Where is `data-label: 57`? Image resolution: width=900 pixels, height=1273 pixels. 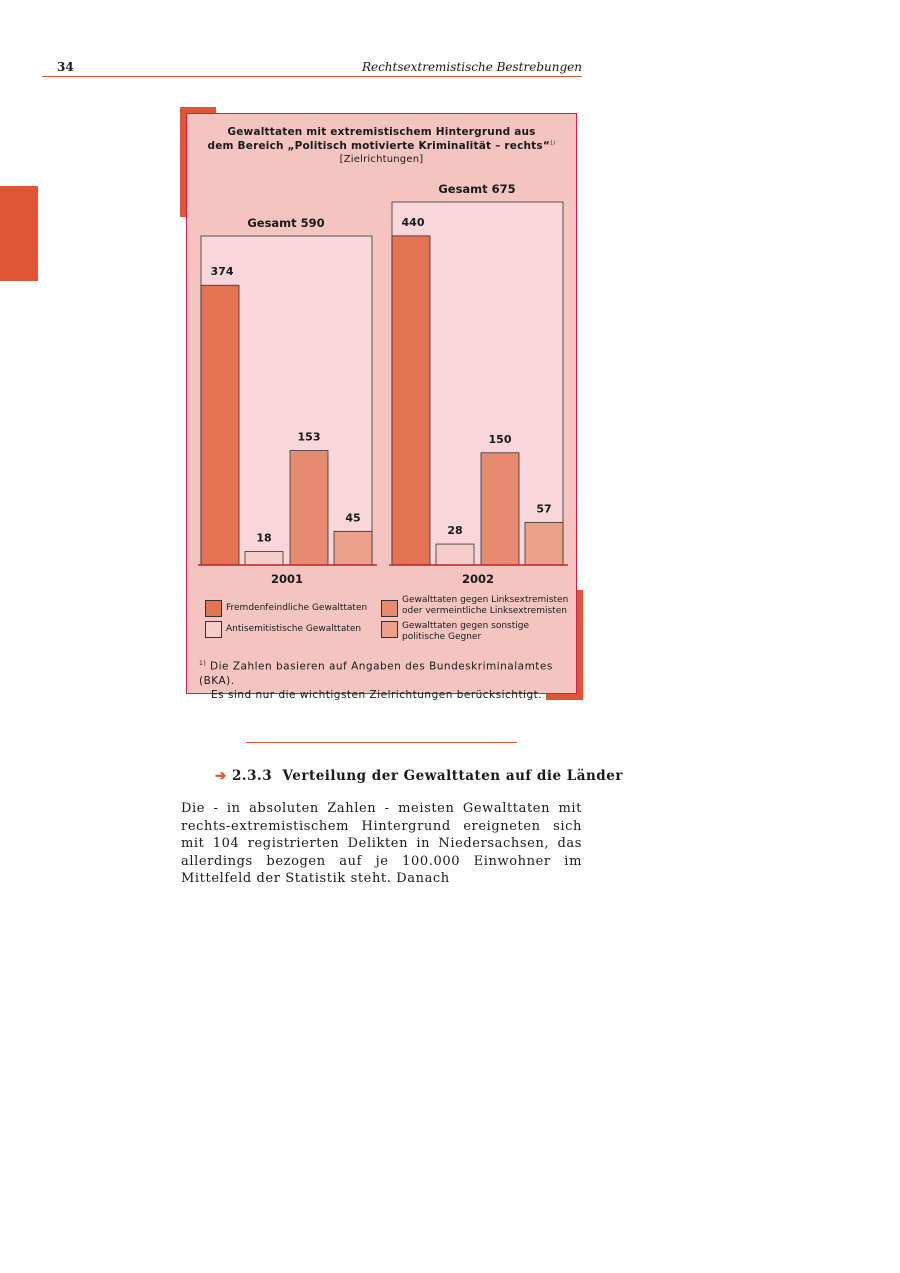
data-label: 57 is located at coordinates (543, 508).